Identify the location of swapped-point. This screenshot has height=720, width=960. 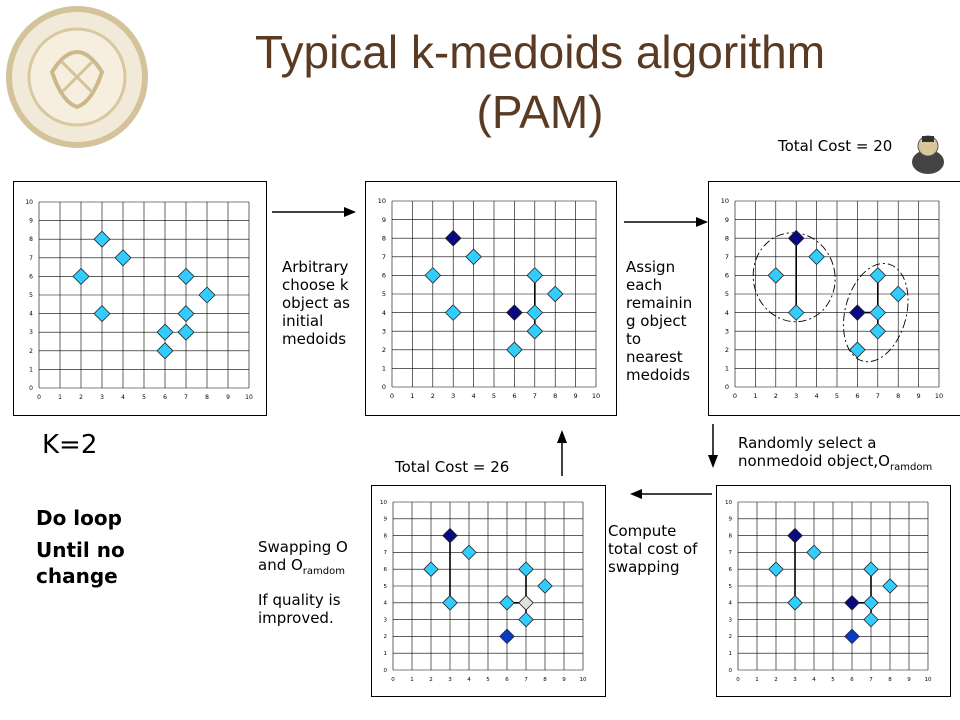
(526, 603).